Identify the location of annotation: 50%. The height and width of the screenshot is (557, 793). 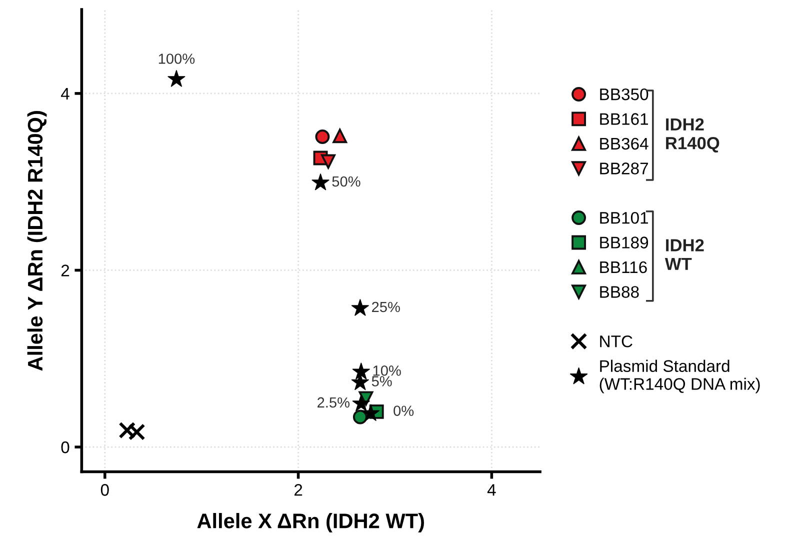
(346, 181).